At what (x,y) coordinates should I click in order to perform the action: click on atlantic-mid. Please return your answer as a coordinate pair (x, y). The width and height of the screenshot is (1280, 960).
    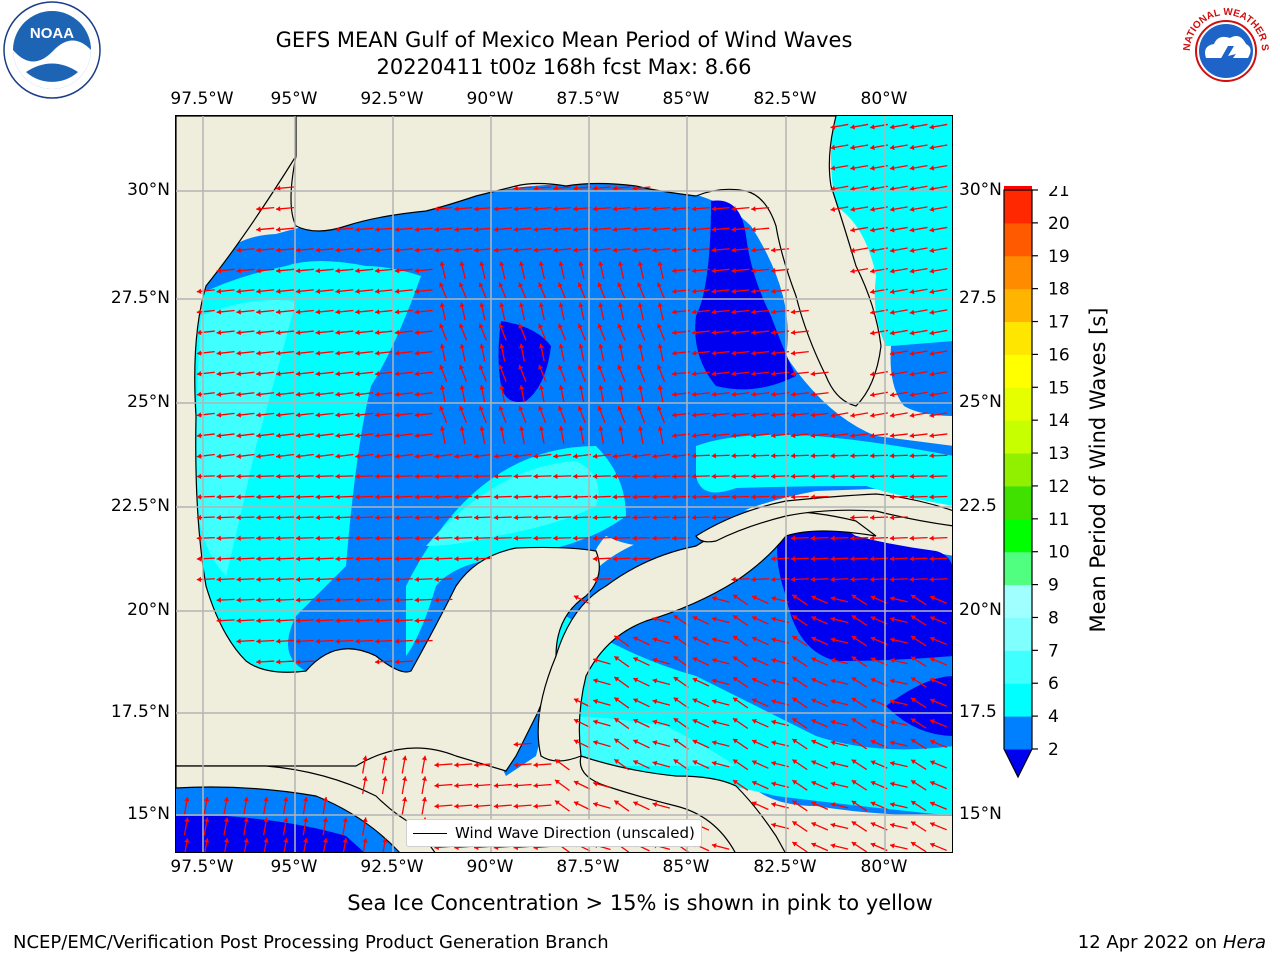
    Looking at the image, I should click on (921, 378).